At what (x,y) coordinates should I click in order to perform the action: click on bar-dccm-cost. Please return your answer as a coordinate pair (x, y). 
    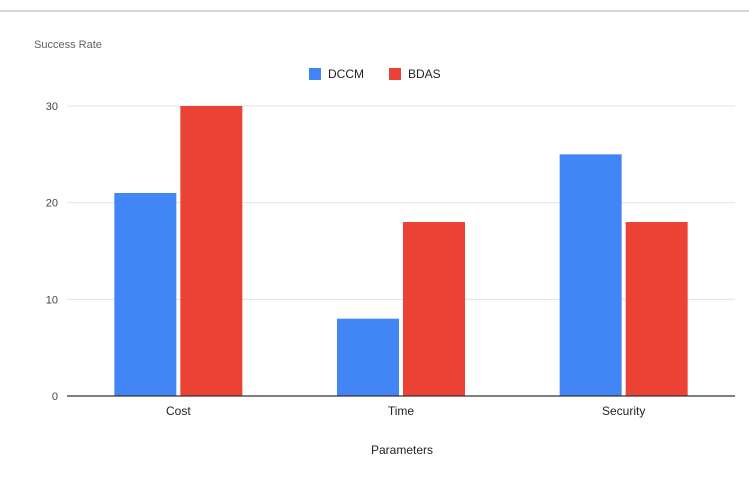
    Looking at the image, I should click on (145, 294).